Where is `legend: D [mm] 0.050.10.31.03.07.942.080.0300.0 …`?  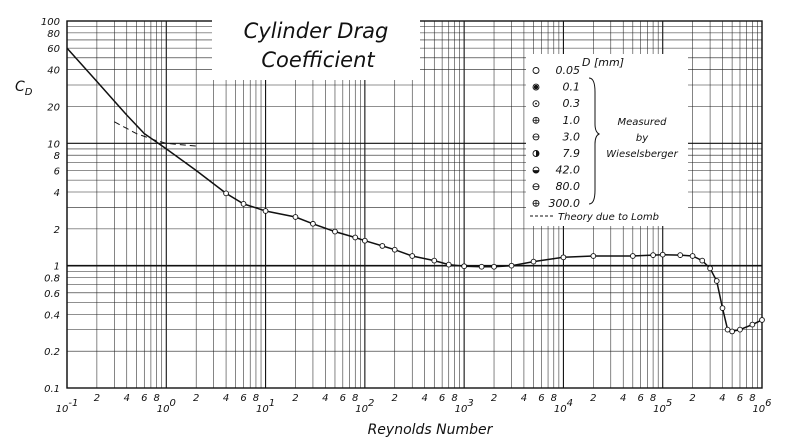
legend: D [mm] 0.050.10.31.03.07.942.080.0300.0 … is located at coordinates (607, 140).